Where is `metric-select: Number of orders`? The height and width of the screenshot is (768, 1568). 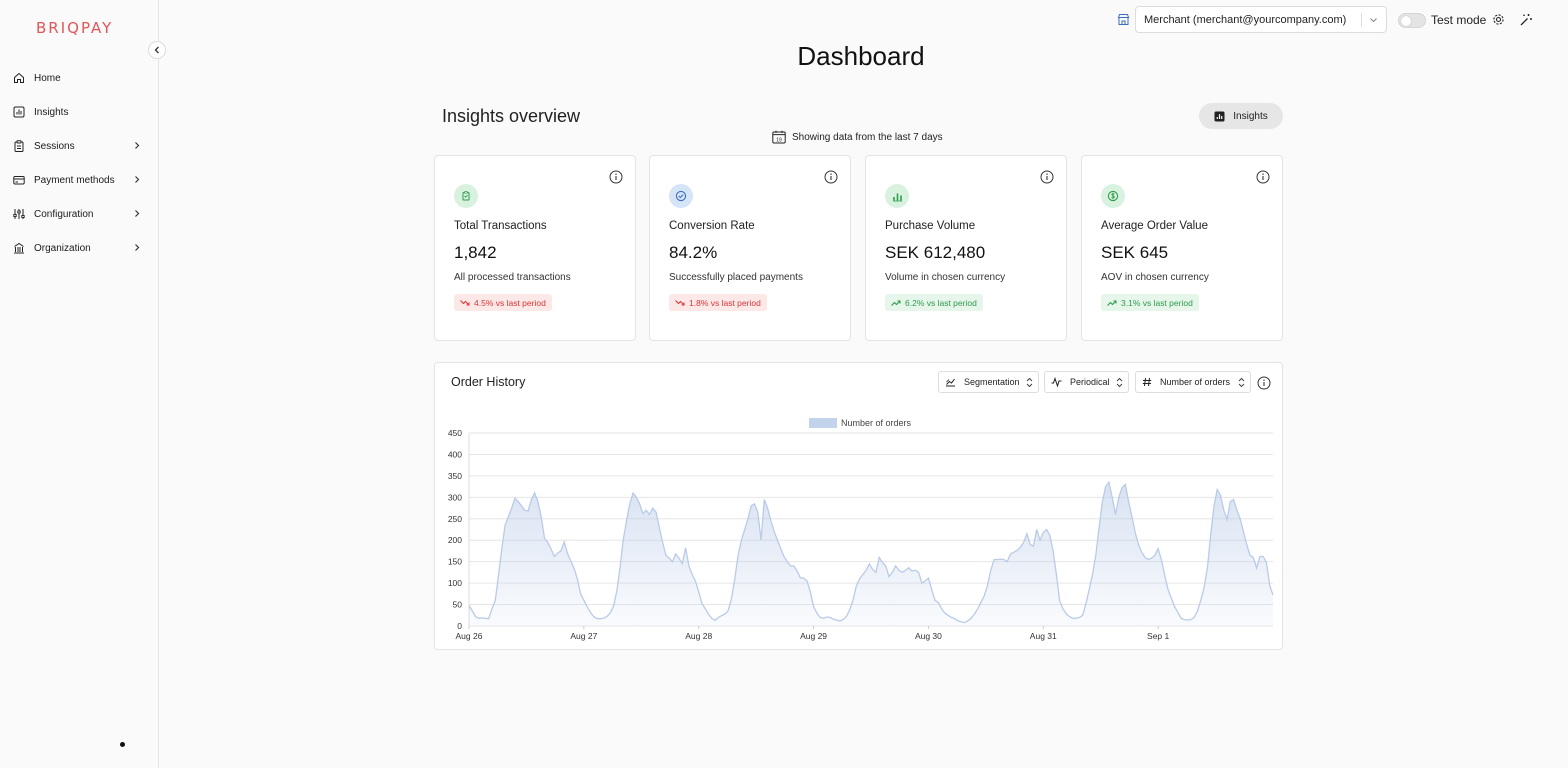 metric-select: Number of orders is located at coordinates (1193, 382).